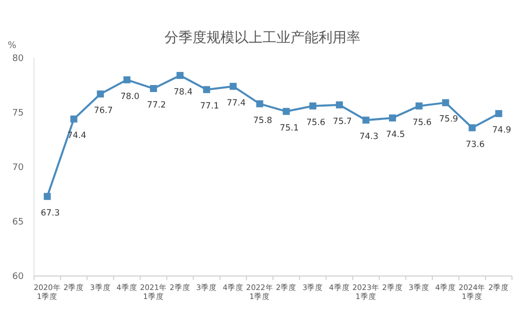 This screenshot has width=525, height=321. Describe the element at coordinates (183, 92) in the screenshot. I see `text: 78.4` at that location.